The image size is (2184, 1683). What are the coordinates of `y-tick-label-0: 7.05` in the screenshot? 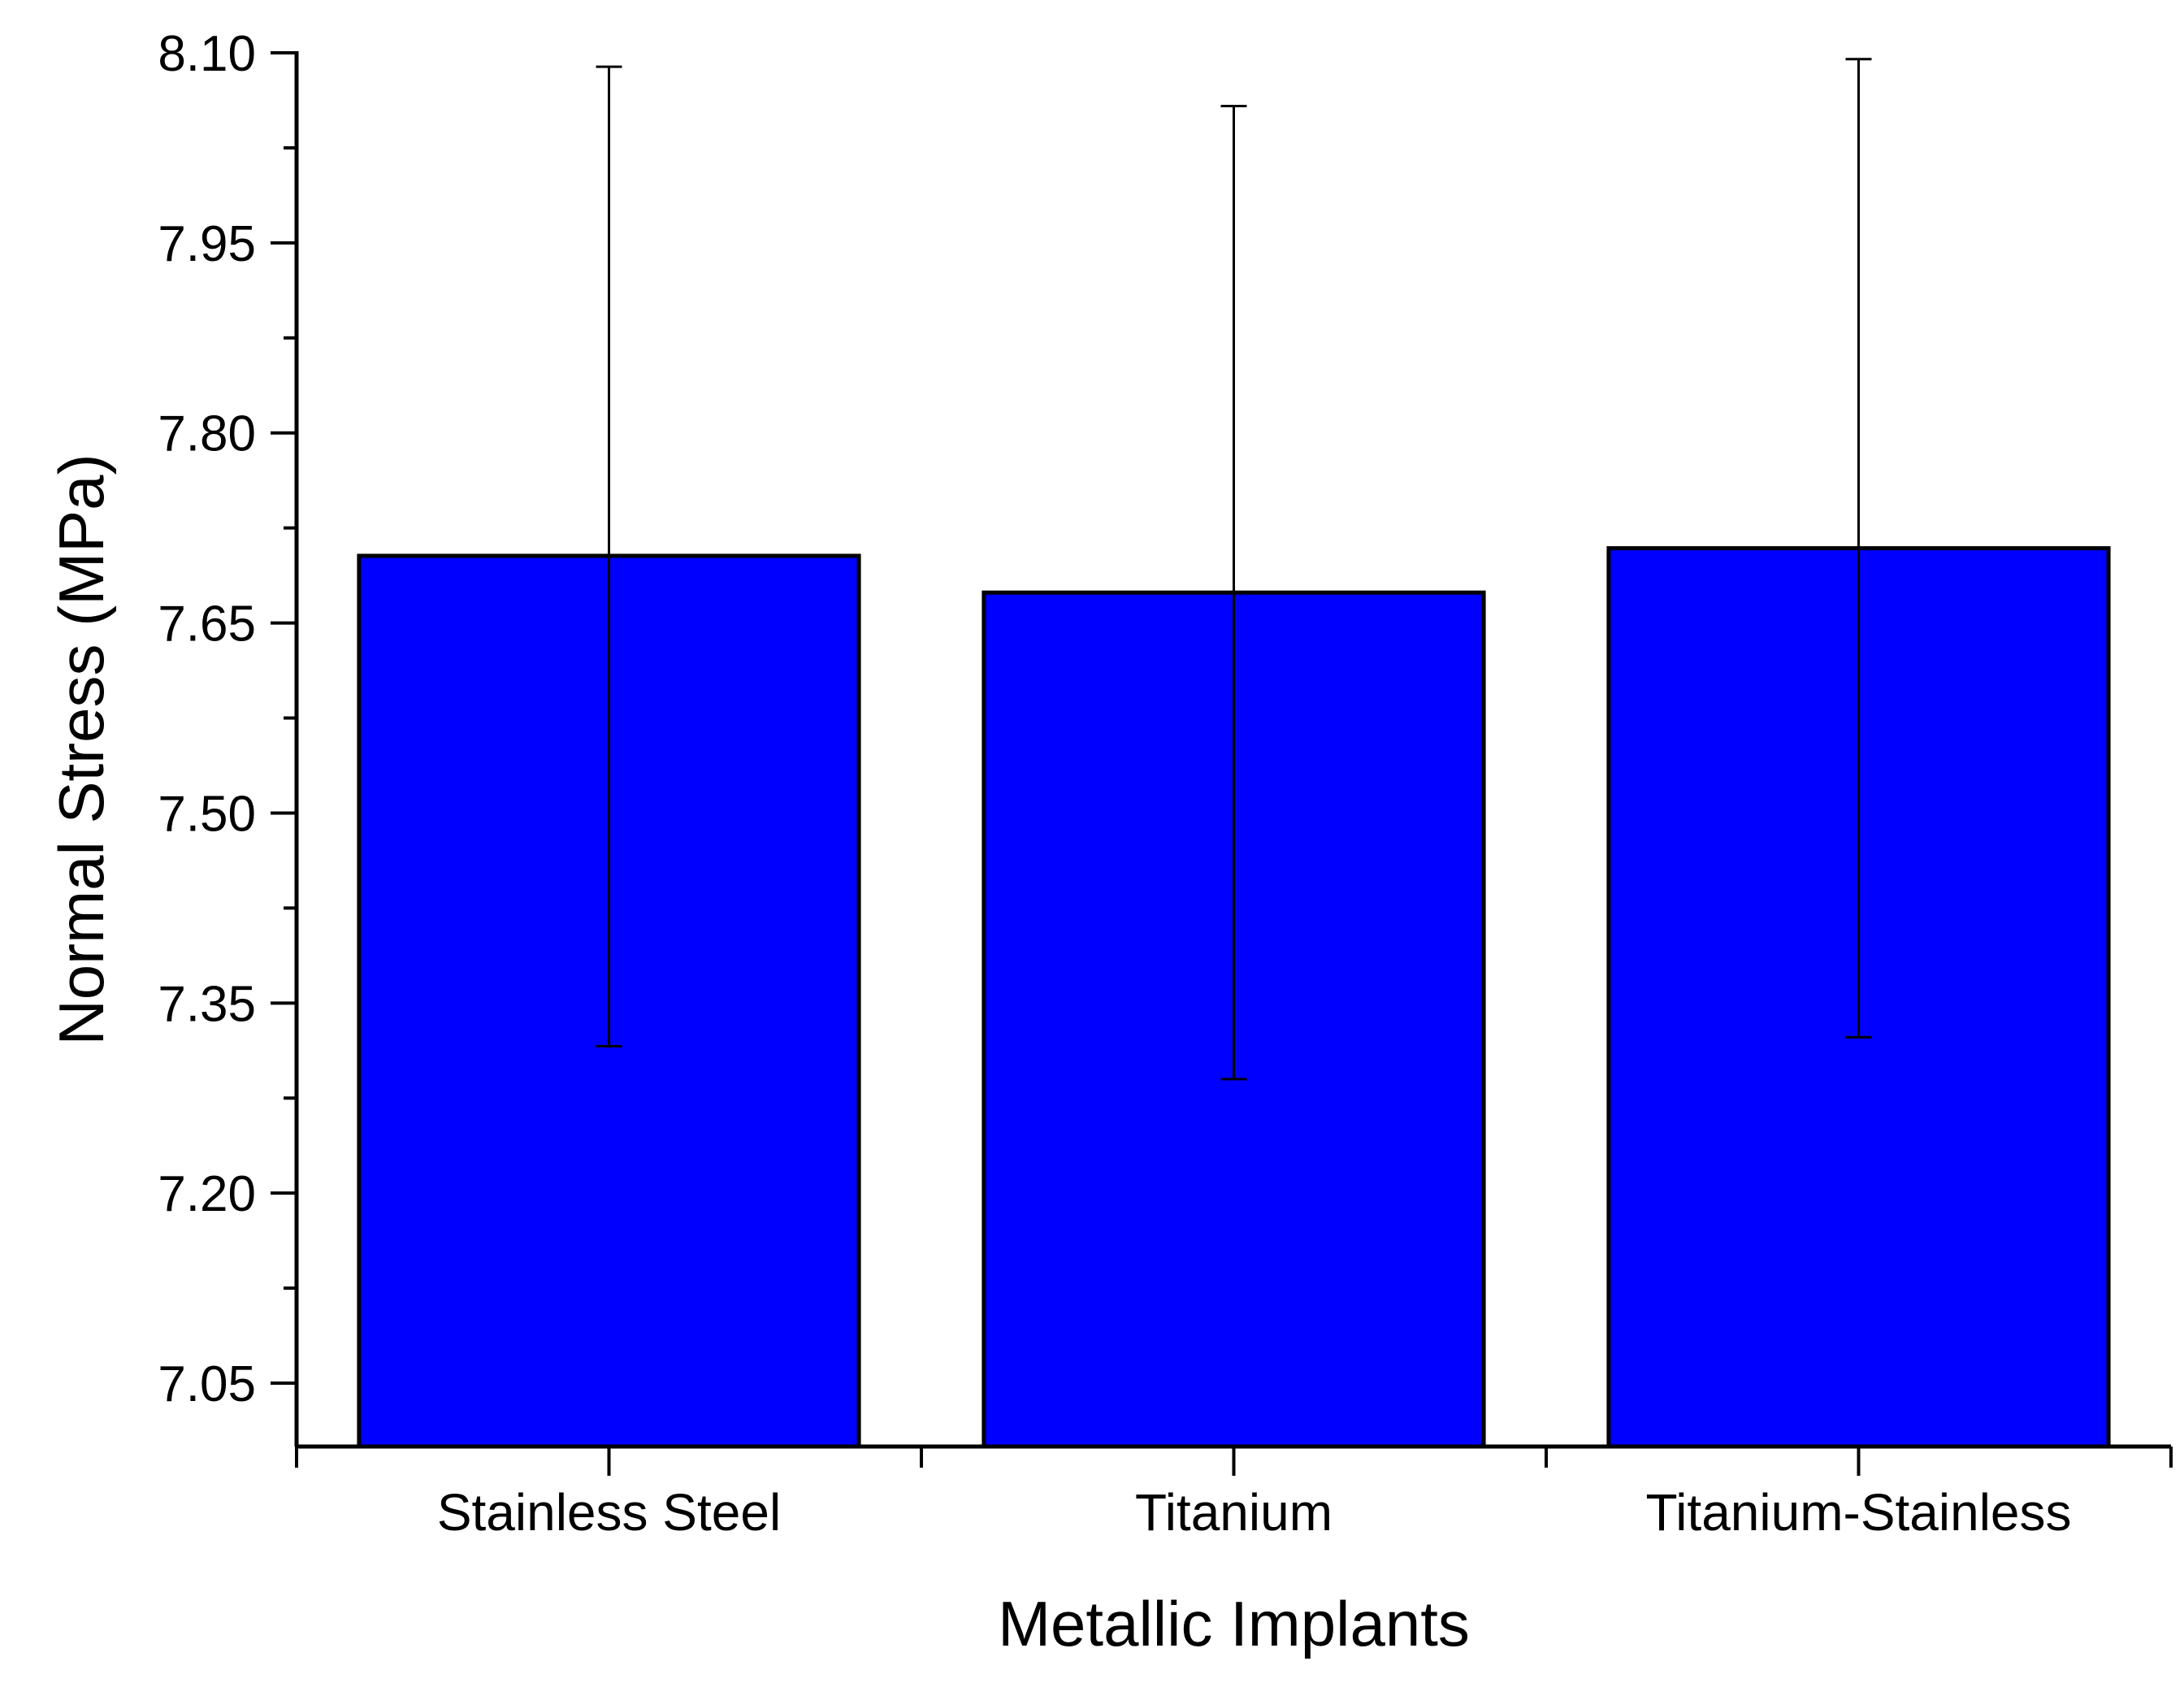 It's located at (207, 1384).